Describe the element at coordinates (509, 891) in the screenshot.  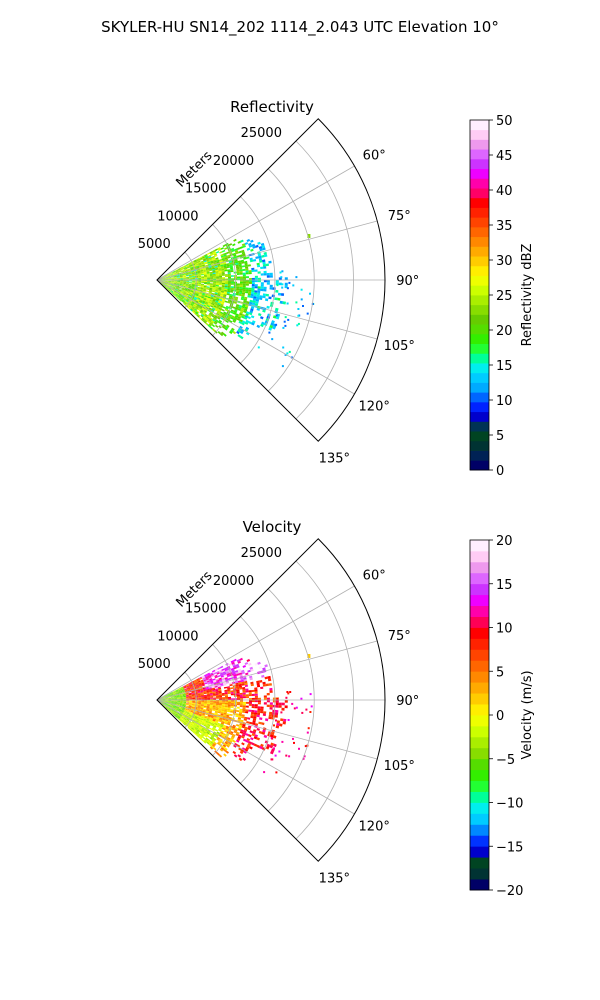
I see `colorbar-tick-label: −20` at that location.